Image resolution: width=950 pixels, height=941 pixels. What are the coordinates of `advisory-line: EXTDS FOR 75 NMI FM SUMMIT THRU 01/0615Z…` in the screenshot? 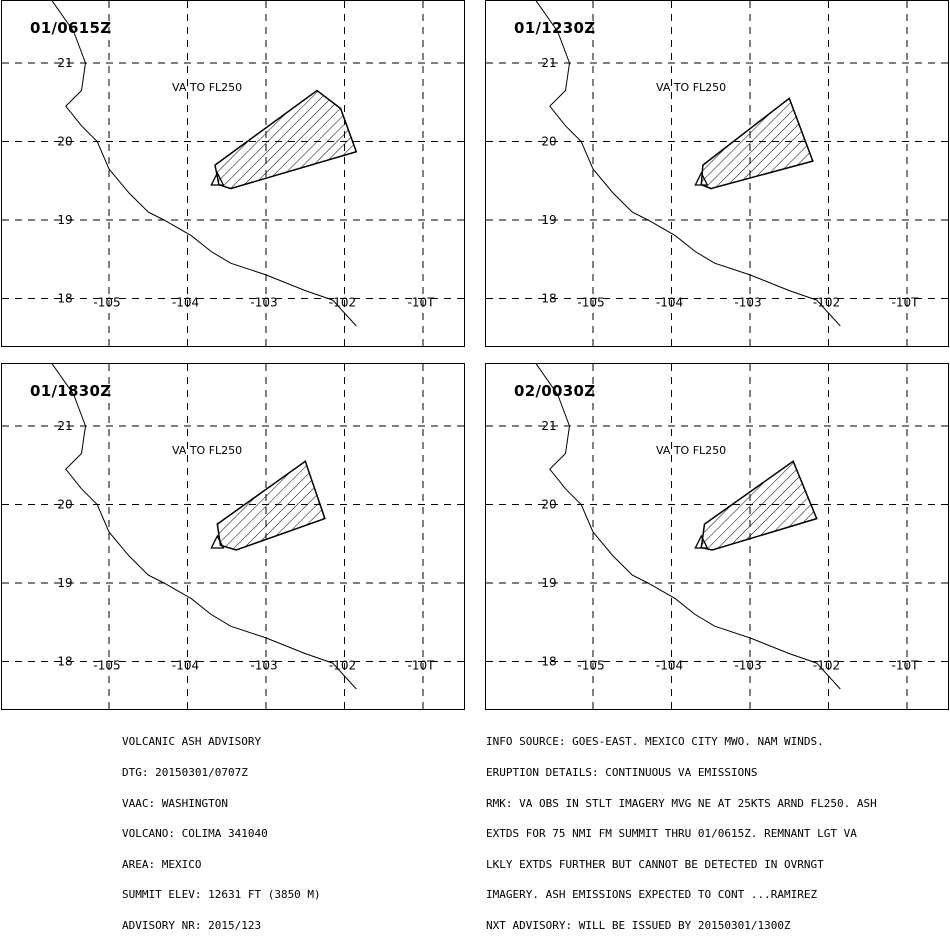 It's located at (671, 834).